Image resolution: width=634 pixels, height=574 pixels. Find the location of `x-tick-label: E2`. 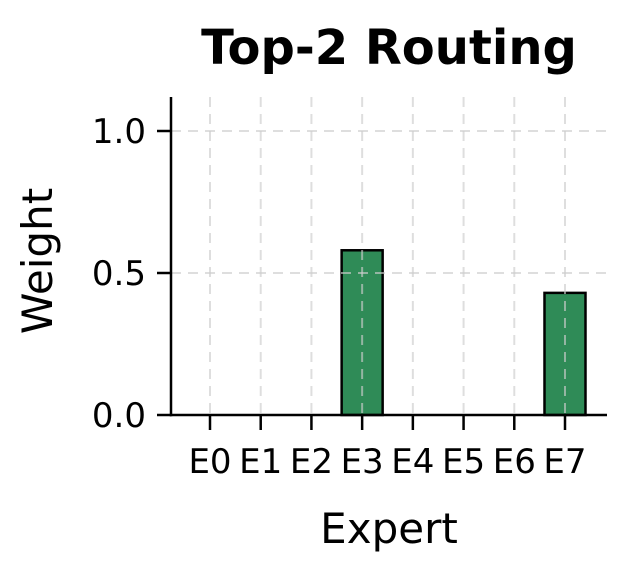

x-tick-label: E2 is located at coordinates (311, 462).